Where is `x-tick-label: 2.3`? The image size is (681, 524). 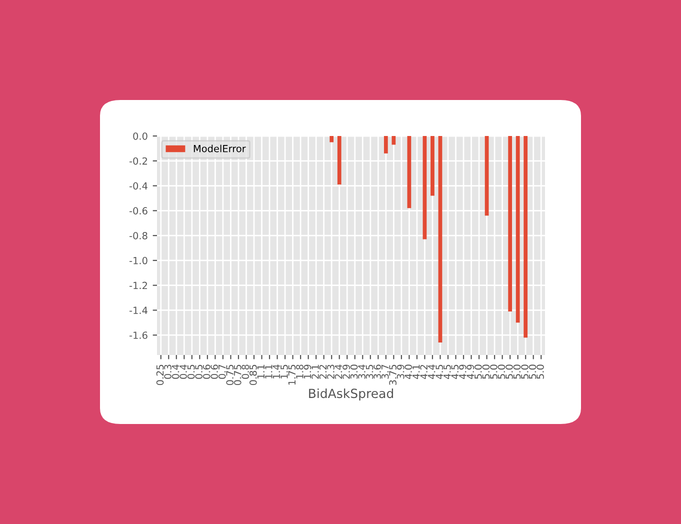 x-tick-label: 2.3 is located at coordinates (330, 371).